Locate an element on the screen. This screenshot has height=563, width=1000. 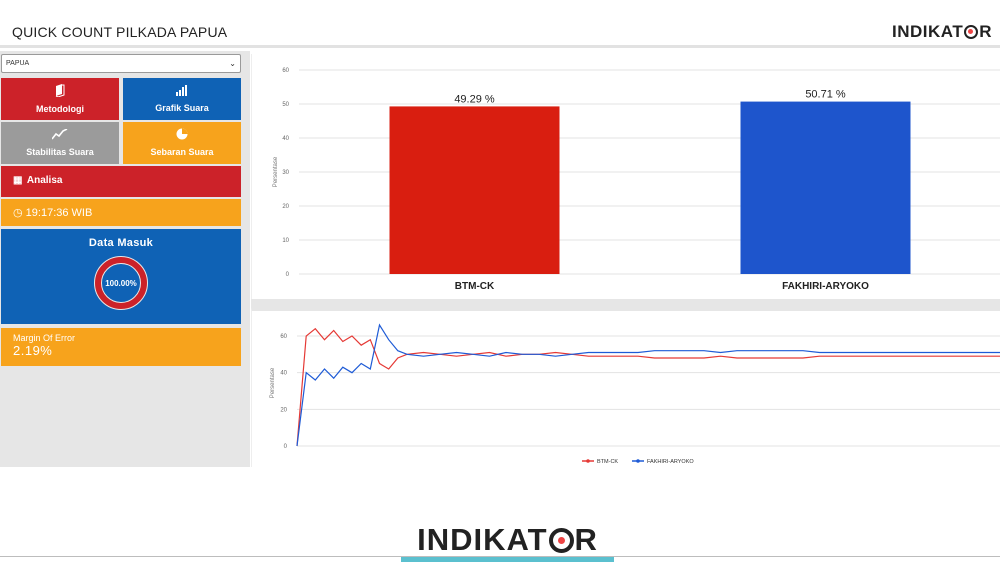
pie-chart-icon is located at coordinates (182, 136).